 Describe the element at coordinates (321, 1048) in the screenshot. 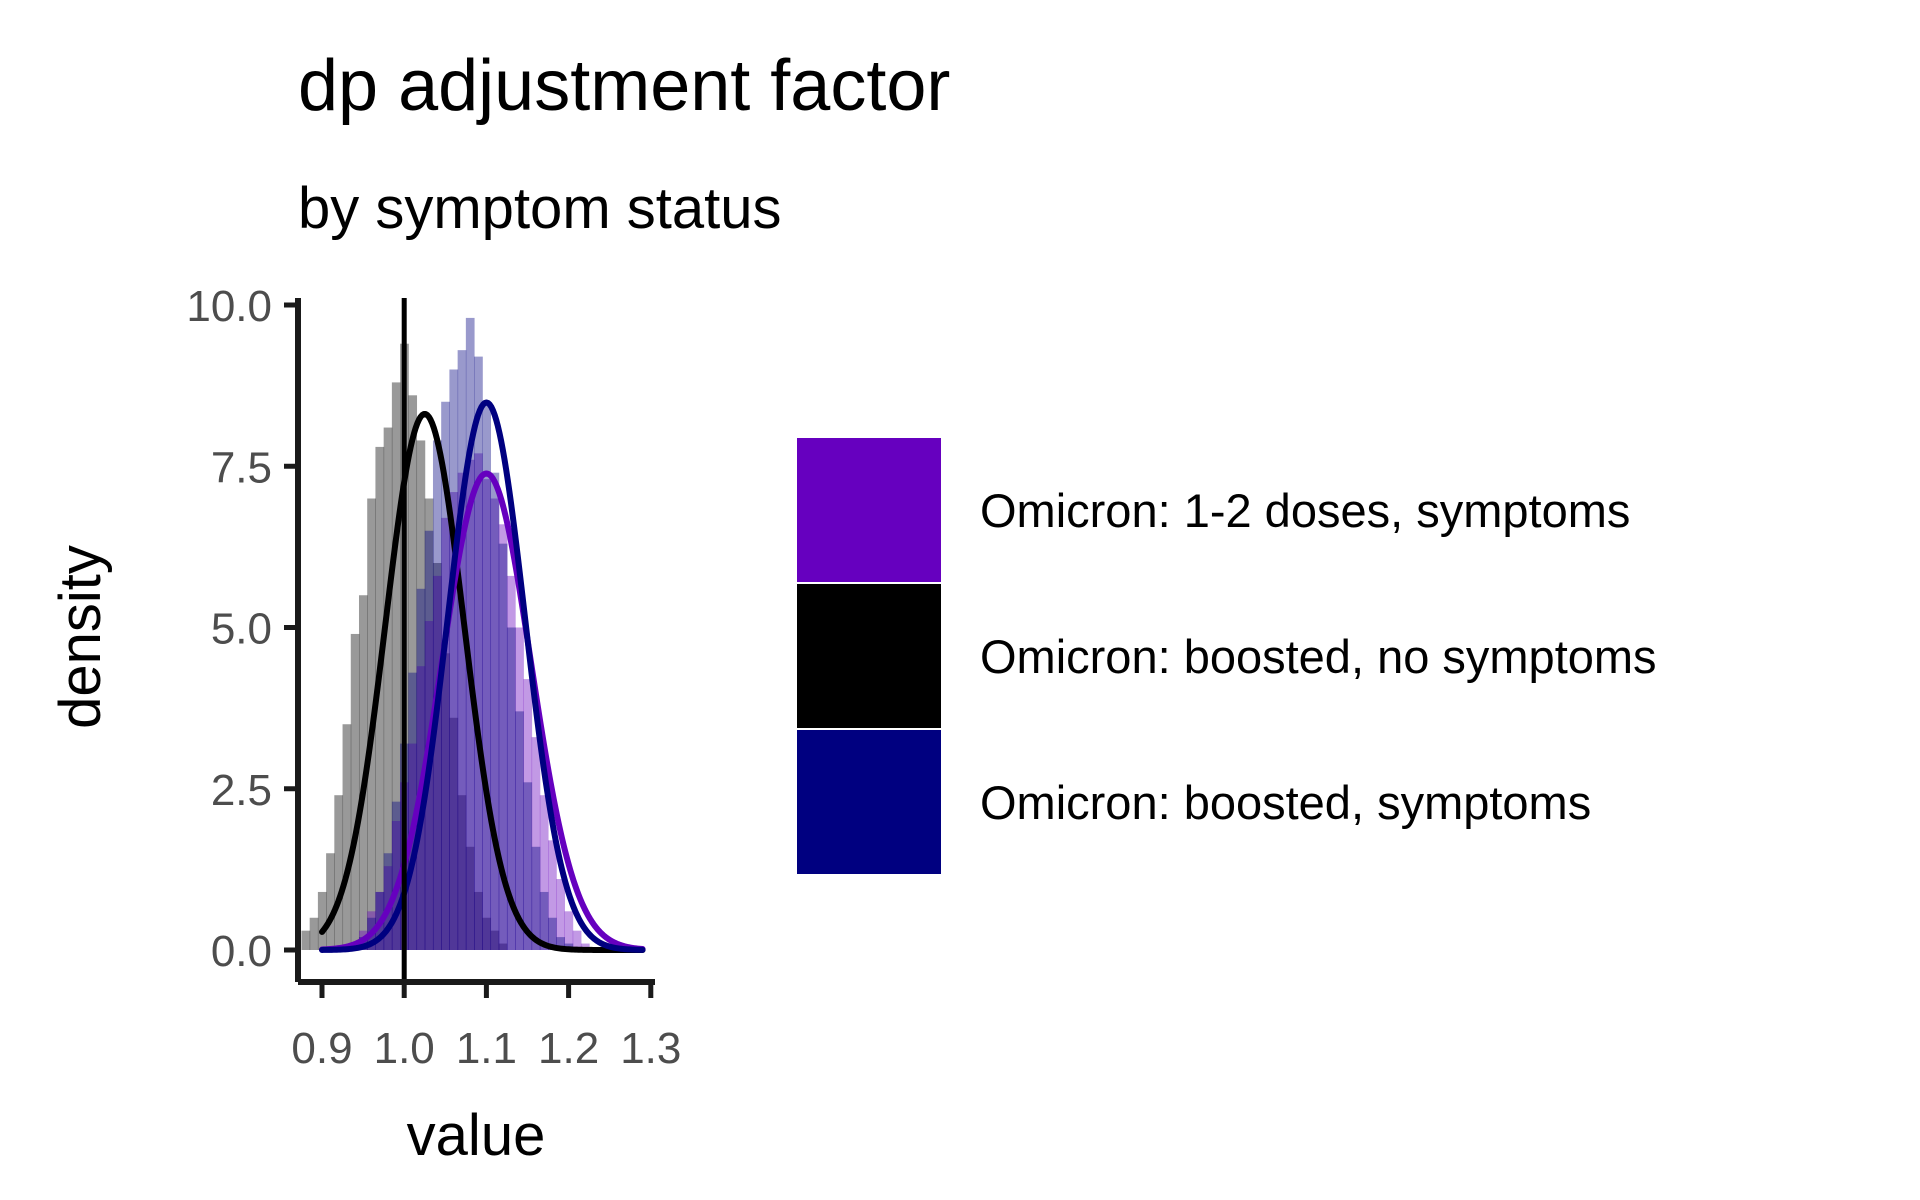

I see `x-tick-label: 0.9` at that location.